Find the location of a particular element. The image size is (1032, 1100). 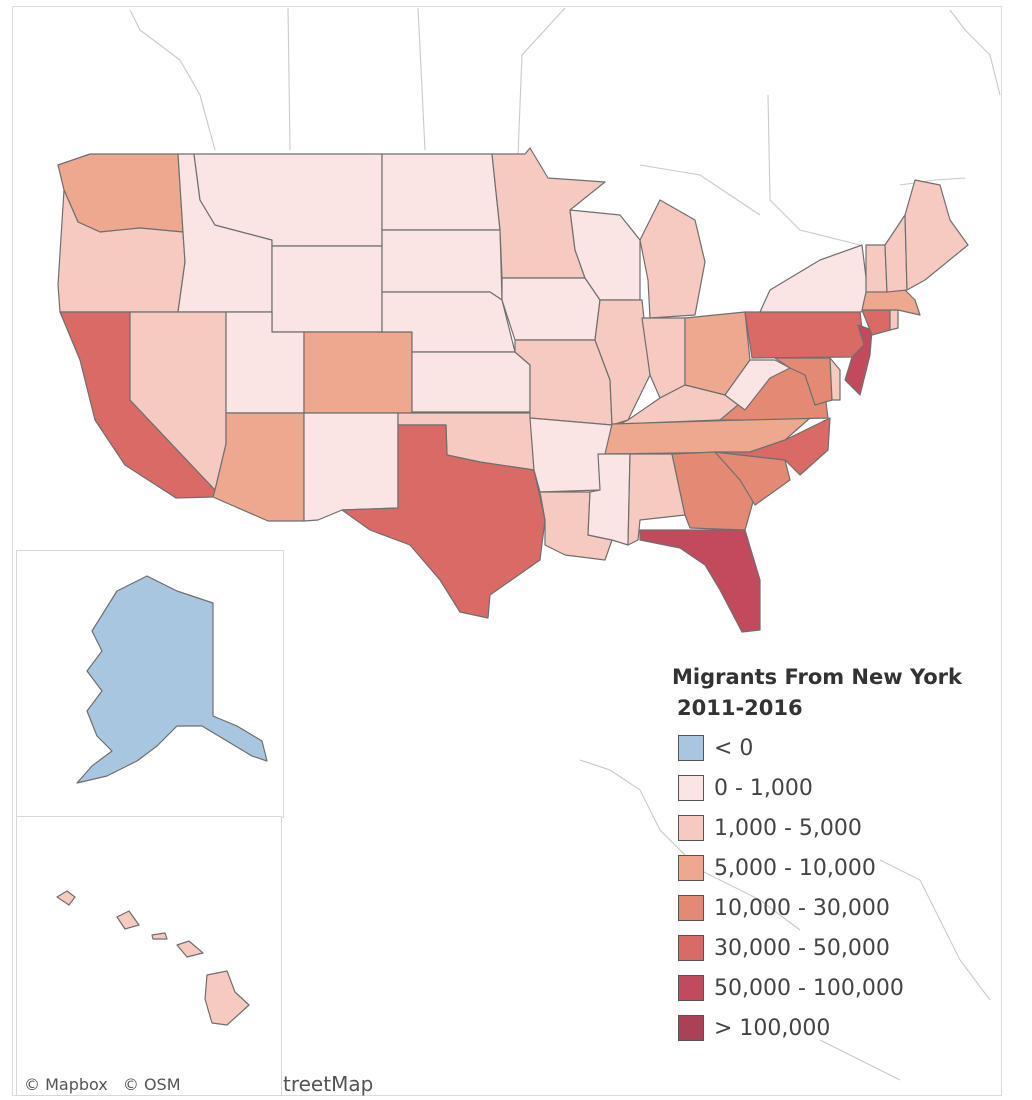

state-missouri: Missouri is located at coordinates (563, 382).